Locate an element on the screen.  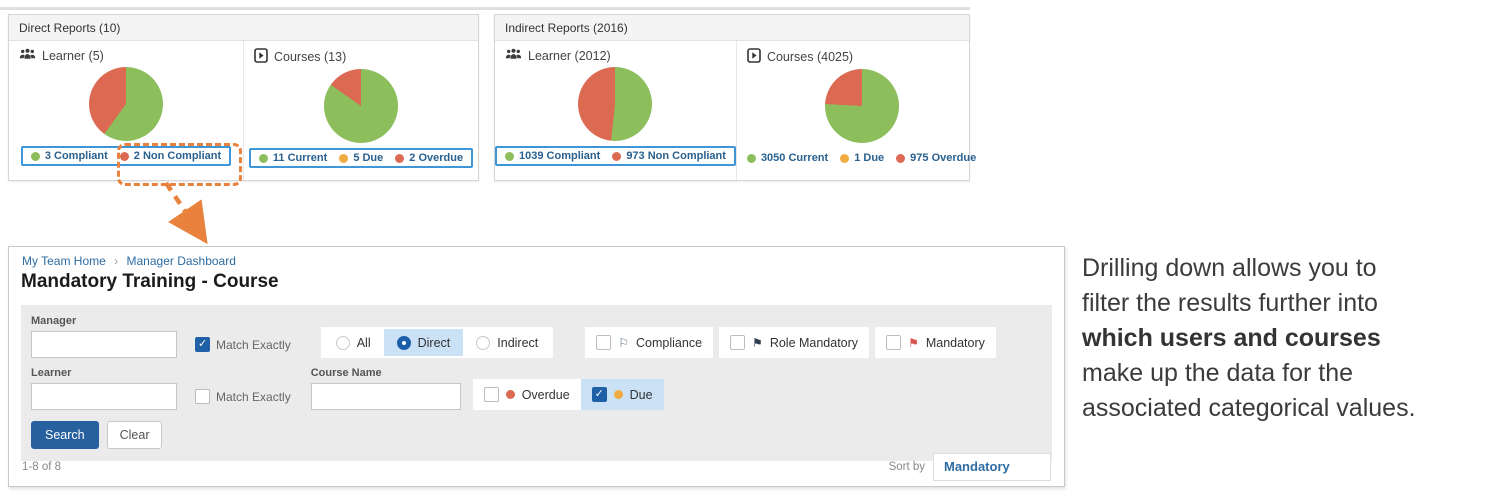
overdue-dot is located at coordinates (510, 394).